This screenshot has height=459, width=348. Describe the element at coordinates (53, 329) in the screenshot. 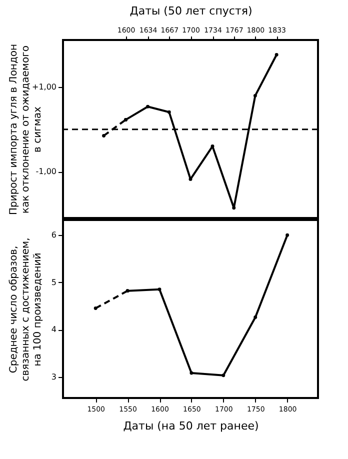

I see `y-tick-label: 4` at that location.